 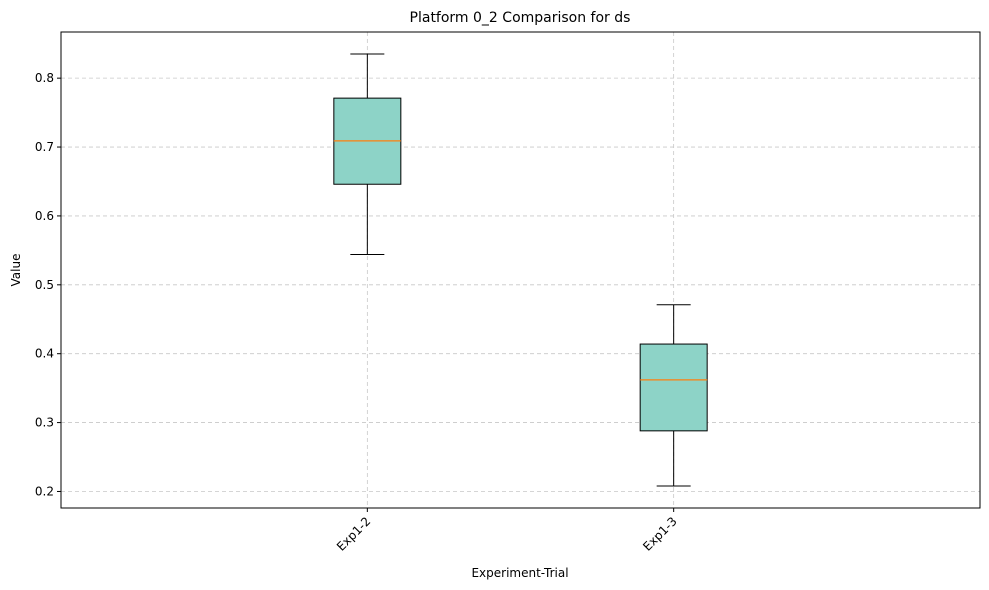 What do you see at coordinates (44, 216) in the screenshot?
I see `y-tick-label: 0.6` at bounding box center [44, 216].